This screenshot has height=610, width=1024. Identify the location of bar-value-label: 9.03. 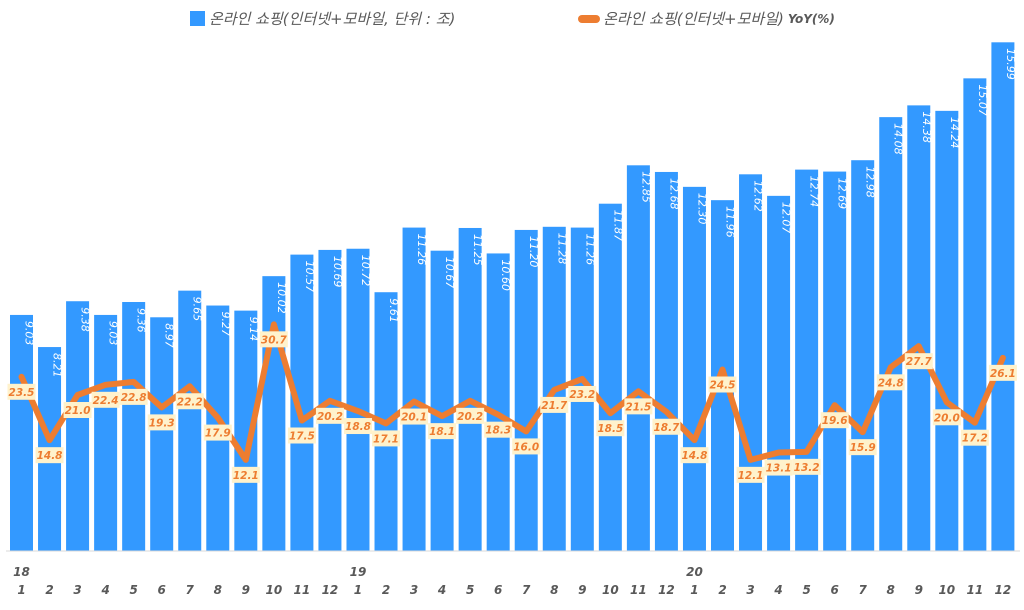
(29, 333).